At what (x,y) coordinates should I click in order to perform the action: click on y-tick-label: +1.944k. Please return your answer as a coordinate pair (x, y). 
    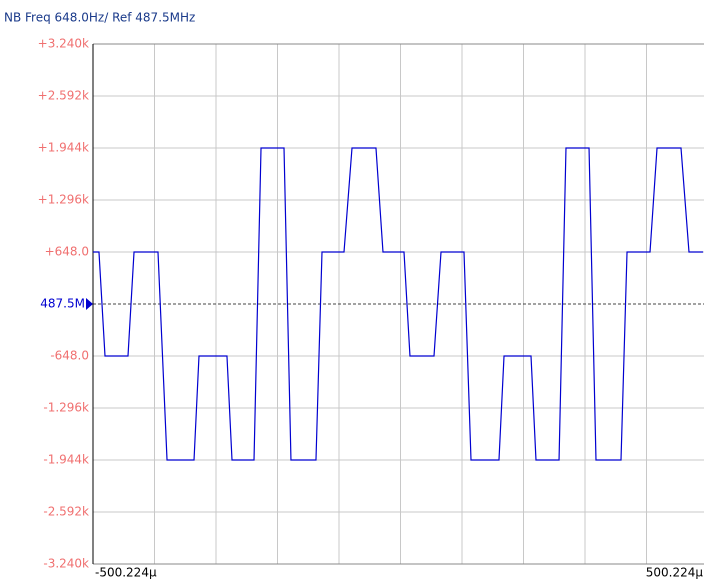
    Looking at the image, I should click on (63, 148).